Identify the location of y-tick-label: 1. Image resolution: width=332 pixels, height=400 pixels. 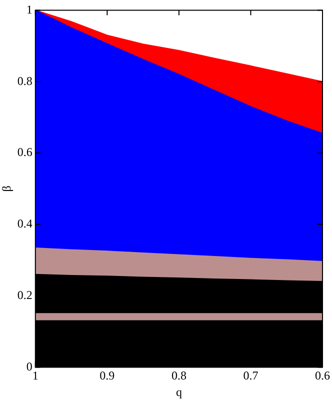
(29, 9).